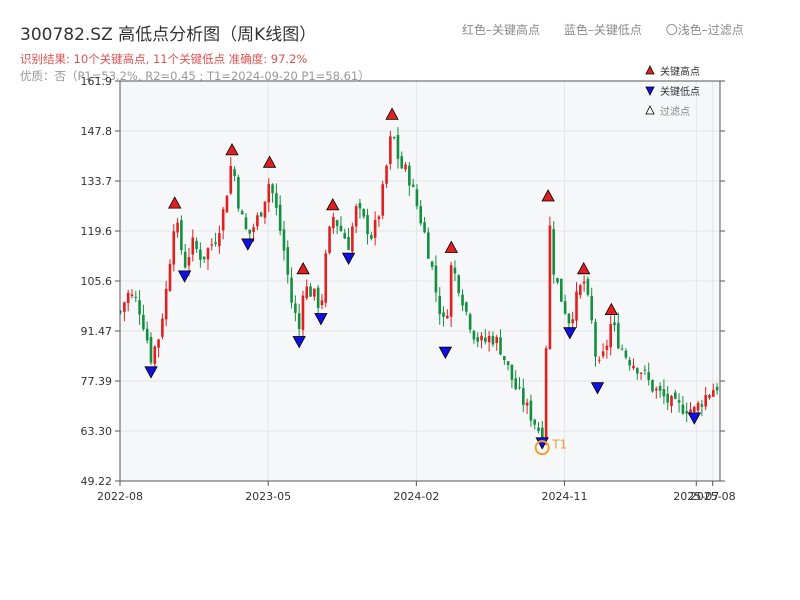  What do you see at coordinates (672, 91) in the screenshot?
I see `chart-legend: 关键高点 关键低点 过滤点` at bounding box center [672, 91].